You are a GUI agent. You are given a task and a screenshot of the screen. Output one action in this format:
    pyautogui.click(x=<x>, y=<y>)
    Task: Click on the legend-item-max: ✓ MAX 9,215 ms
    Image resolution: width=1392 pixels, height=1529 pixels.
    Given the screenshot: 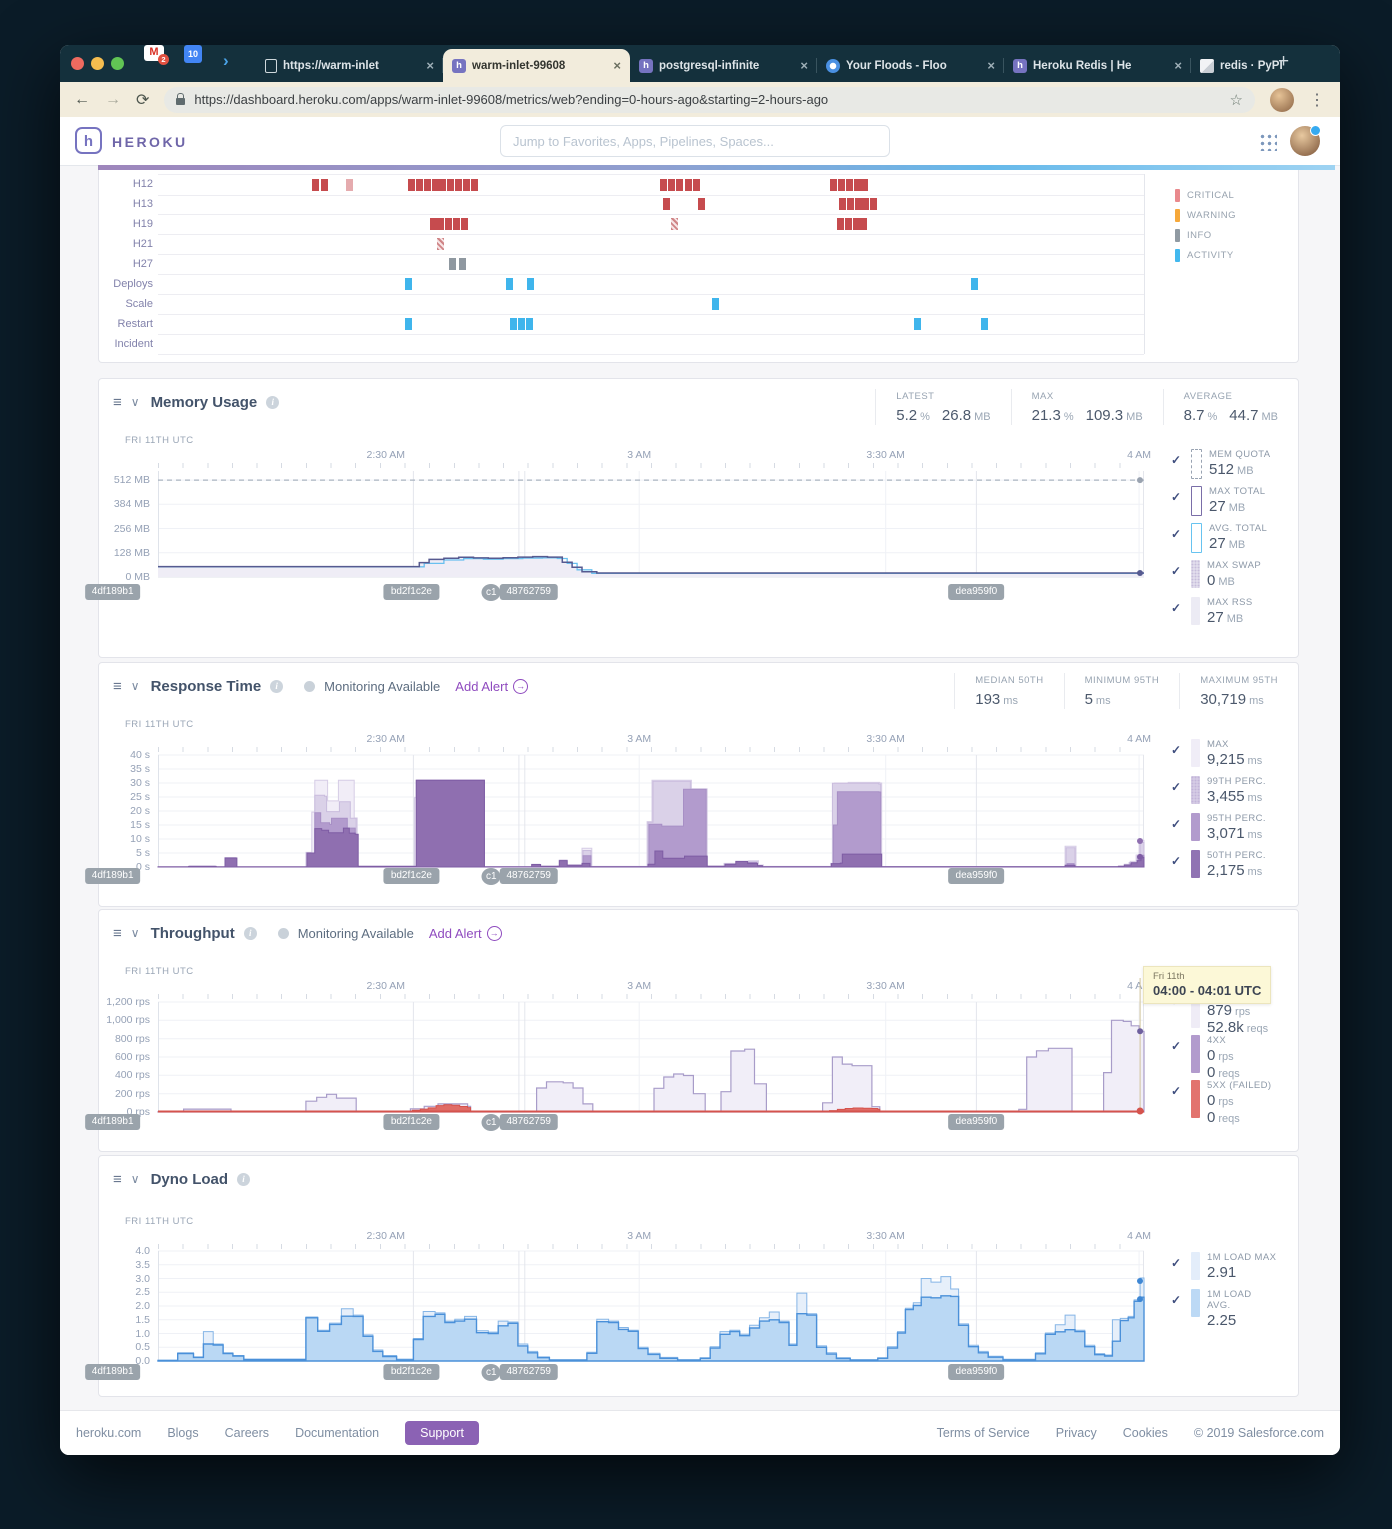 What is the action you would take?
    pyautogui.click(x=1236, y=754)
    